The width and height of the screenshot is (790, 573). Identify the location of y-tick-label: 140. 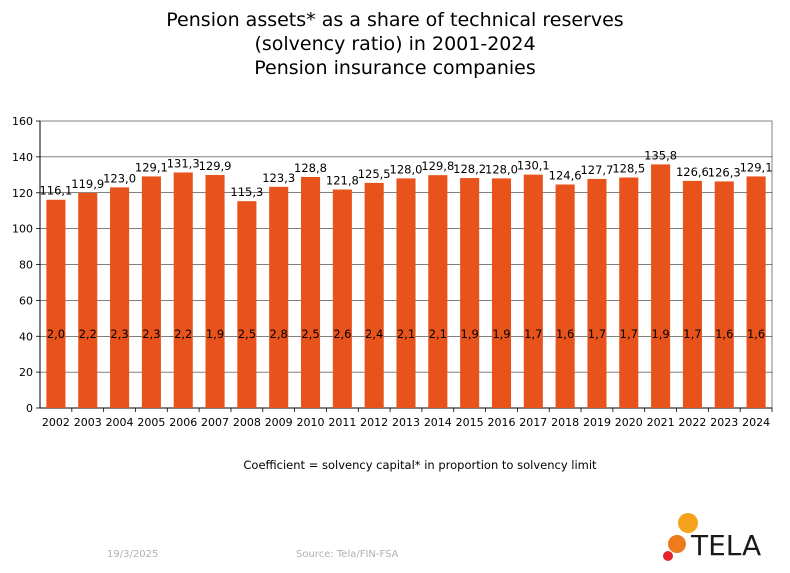
(22, 157).